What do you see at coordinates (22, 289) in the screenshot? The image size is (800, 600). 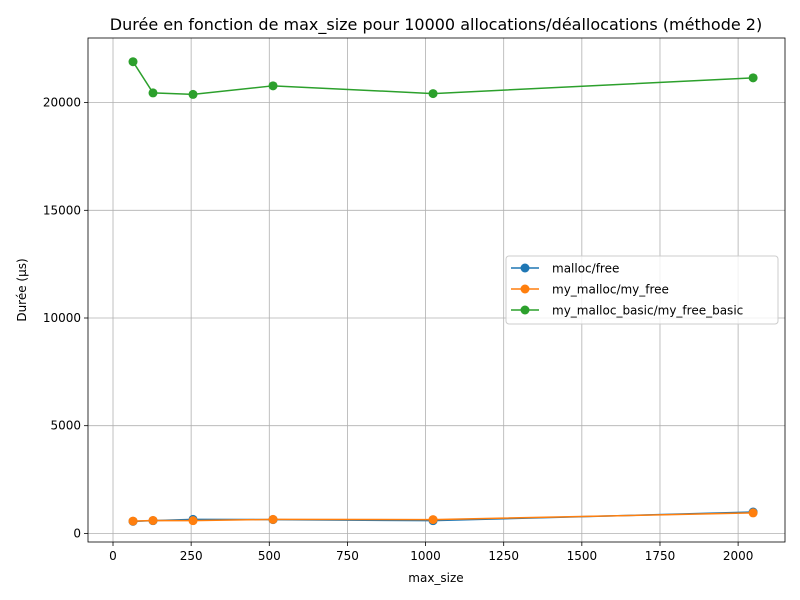 I see `y-axis-label: Durée (µs)` at bounding box center [22, 289].